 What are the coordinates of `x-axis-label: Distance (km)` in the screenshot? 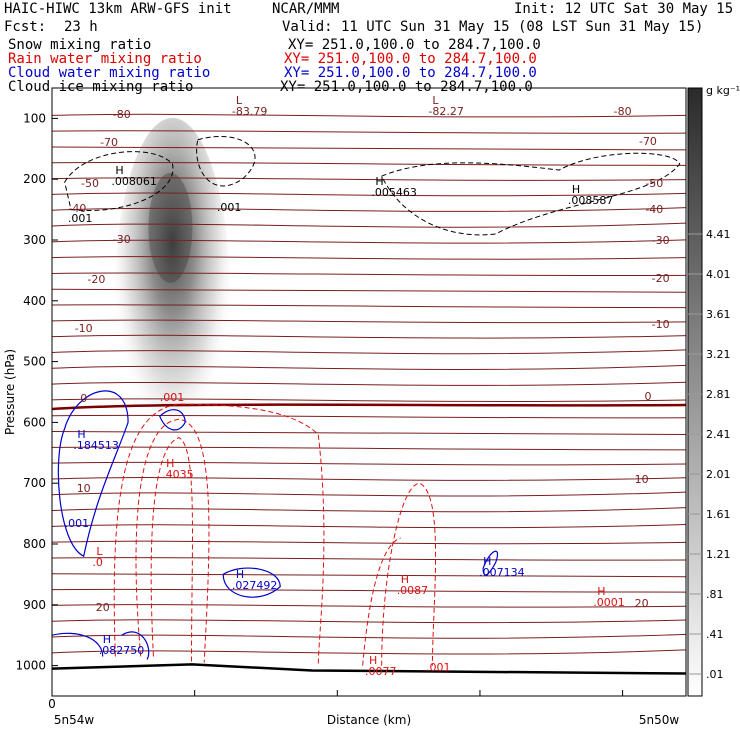 It's located at (369, 720).